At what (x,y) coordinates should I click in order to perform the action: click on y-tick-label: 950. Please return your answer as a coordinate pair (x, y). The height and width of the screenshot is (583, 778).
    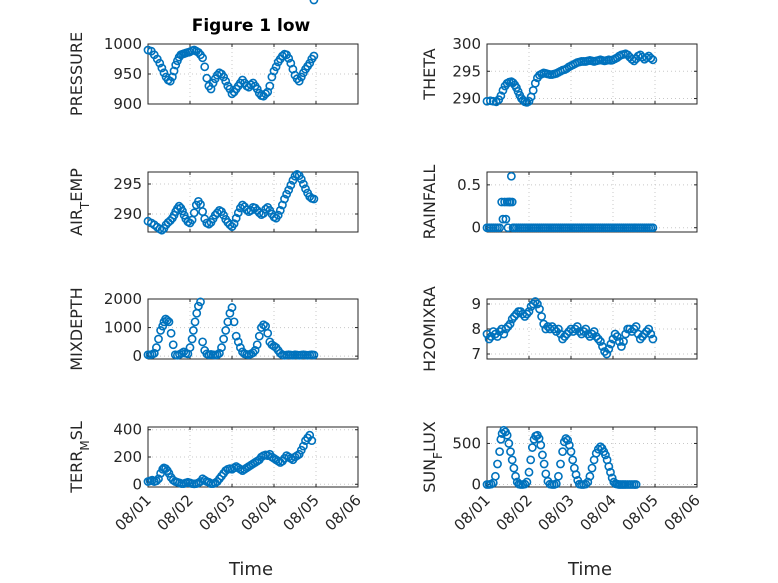
    Looking at the image, I should click on (127, 74).